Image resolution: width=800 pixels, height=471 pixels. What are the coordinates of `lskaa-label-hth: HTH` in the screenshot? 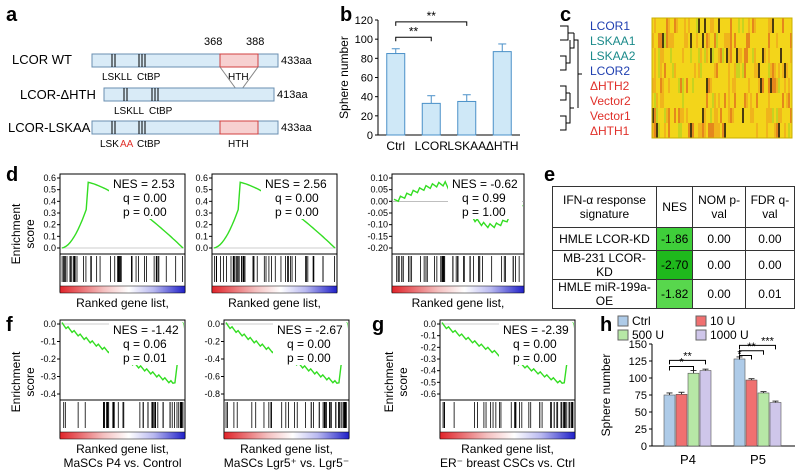 It's located at (238, 144).